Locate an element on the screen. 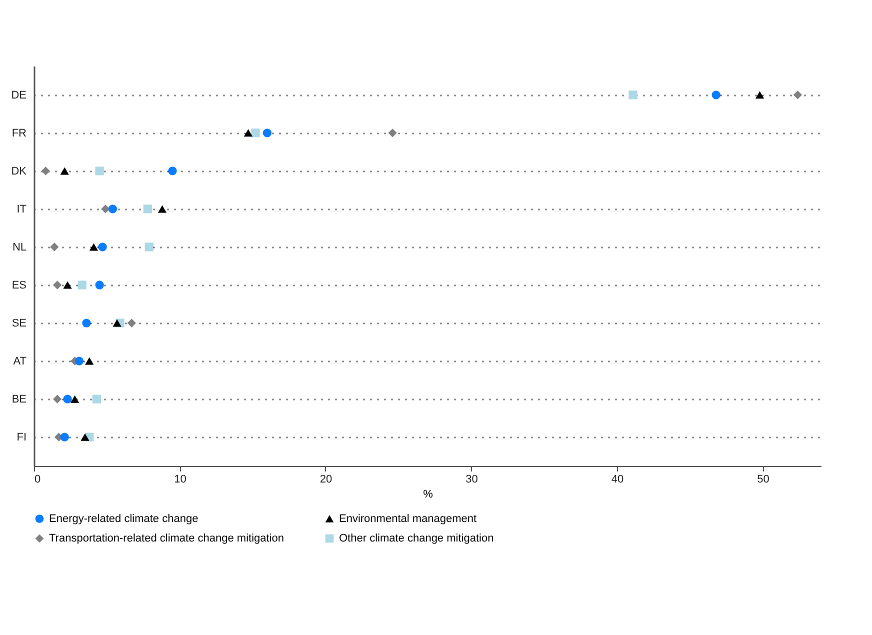 The width and height of the screenshot is (872, 635). x-tick-label: 20 is located at coordinates (326, 480).